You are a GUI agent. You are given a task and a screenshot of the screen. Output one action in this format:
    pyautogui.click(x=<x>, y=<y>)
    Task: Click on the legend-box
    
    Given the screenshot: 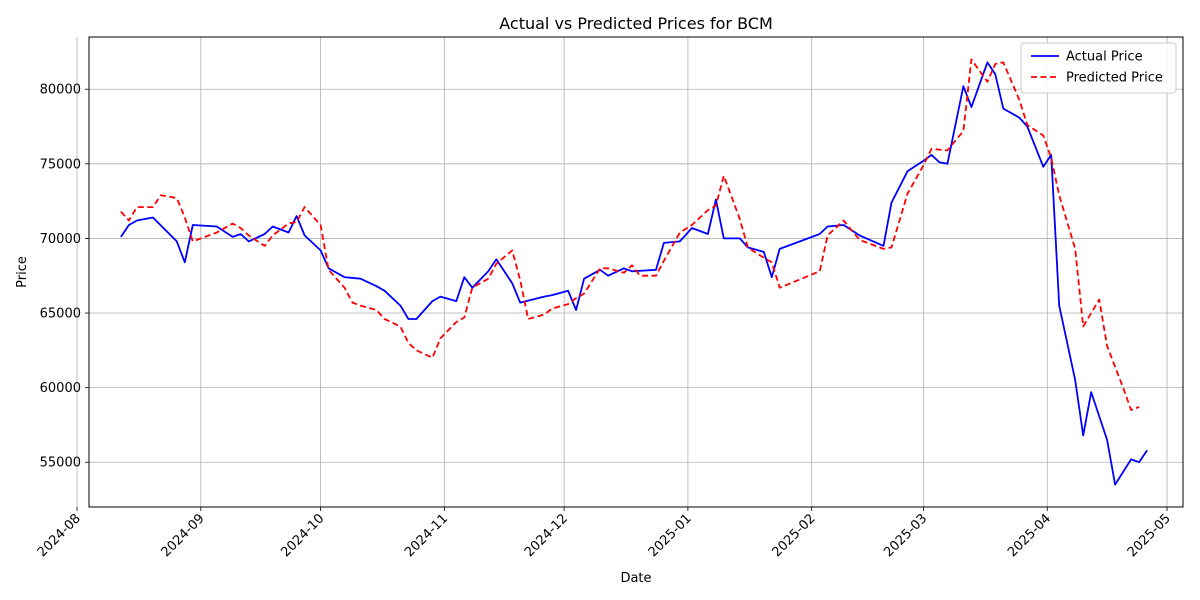 What is the action you would take?
    pyautogui.click(x=1098, y=68)
    